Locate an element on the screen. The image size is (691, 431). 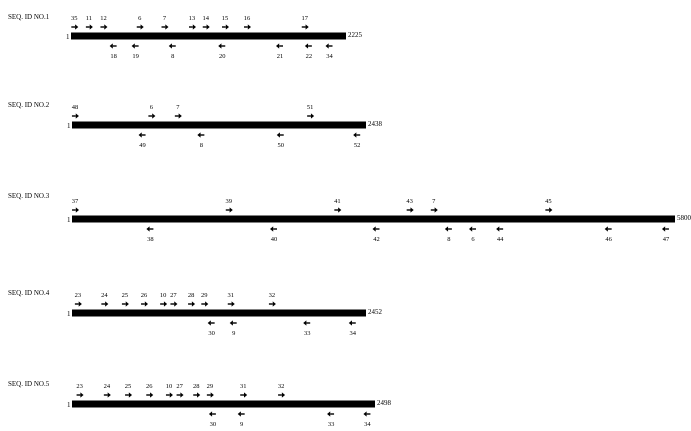
forward-primer-label: 14 is located at coordinates (206, 18).